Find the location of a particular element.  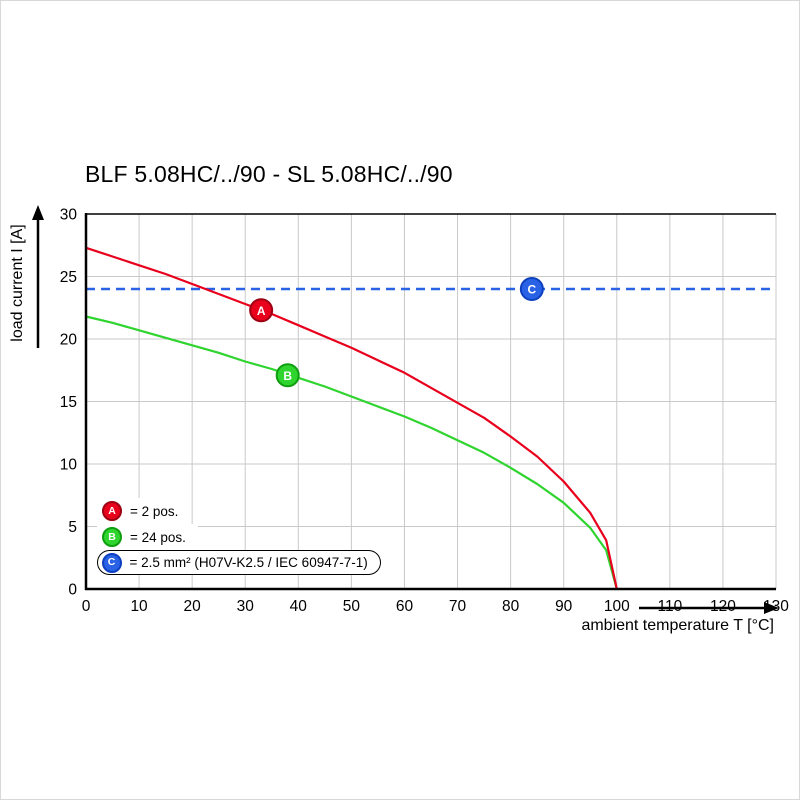

svg-text: 90 is located at coordinates (564, 606).